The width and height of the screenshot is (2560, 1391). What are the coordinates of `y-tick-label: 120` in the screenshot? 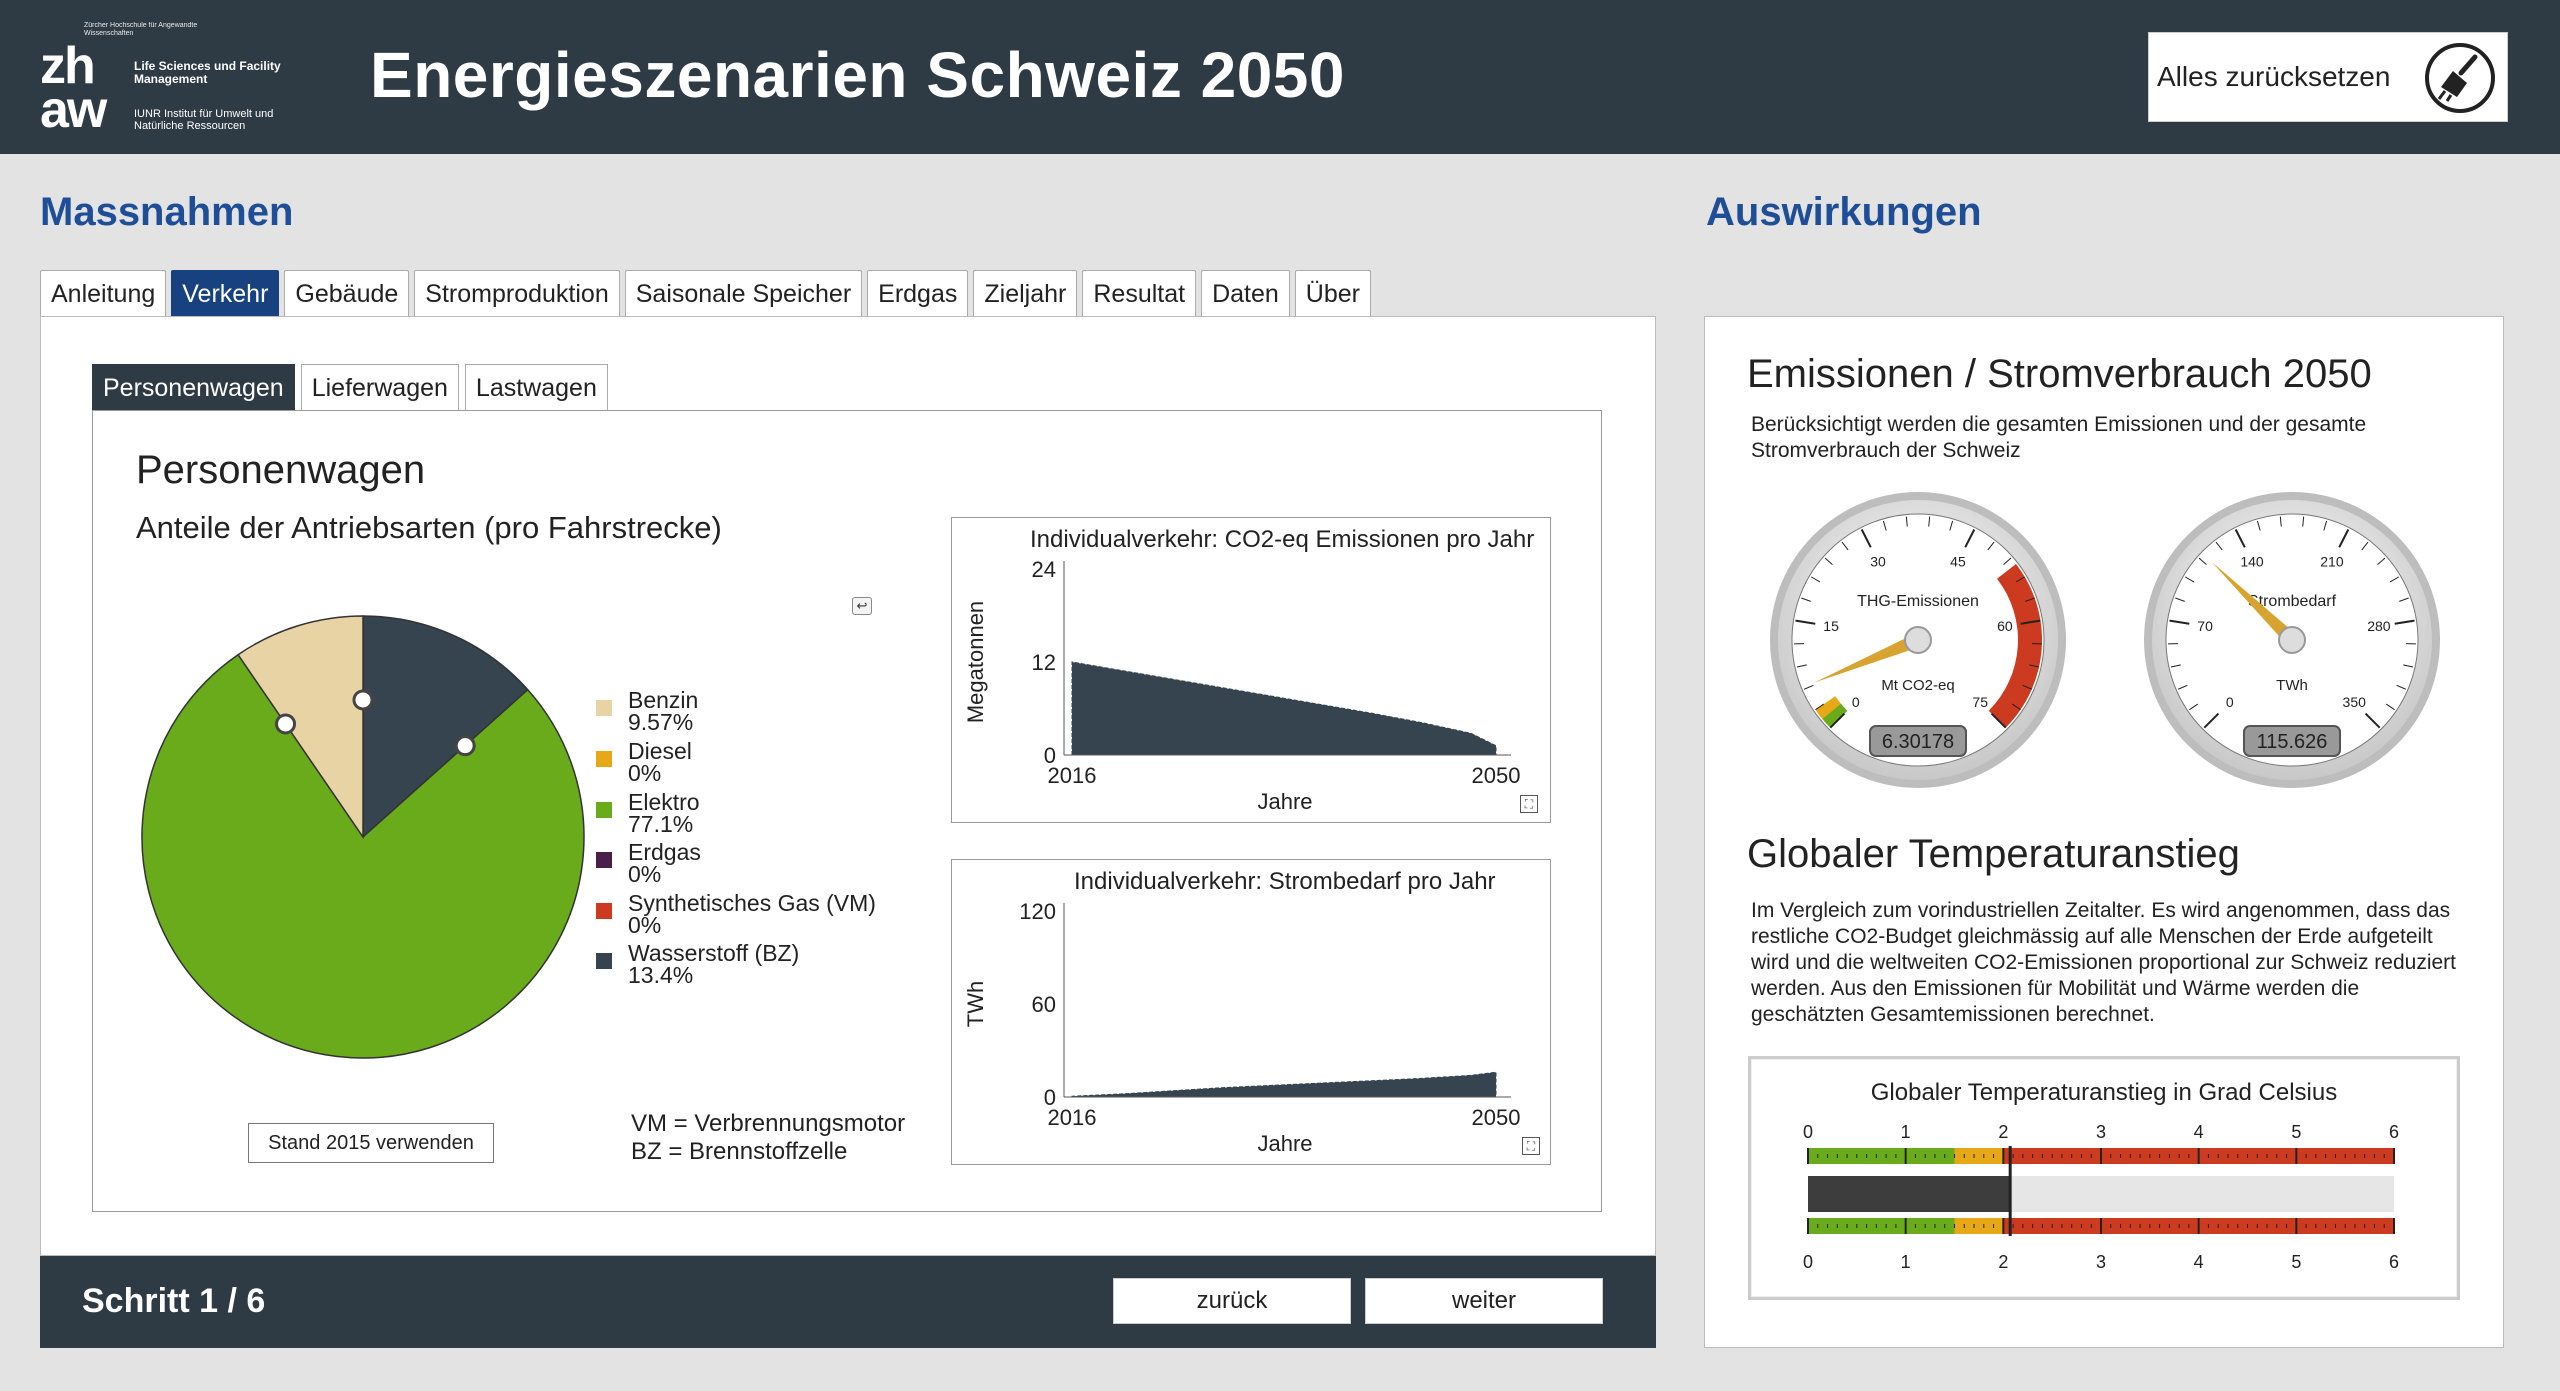 It's located at (1037, 911).